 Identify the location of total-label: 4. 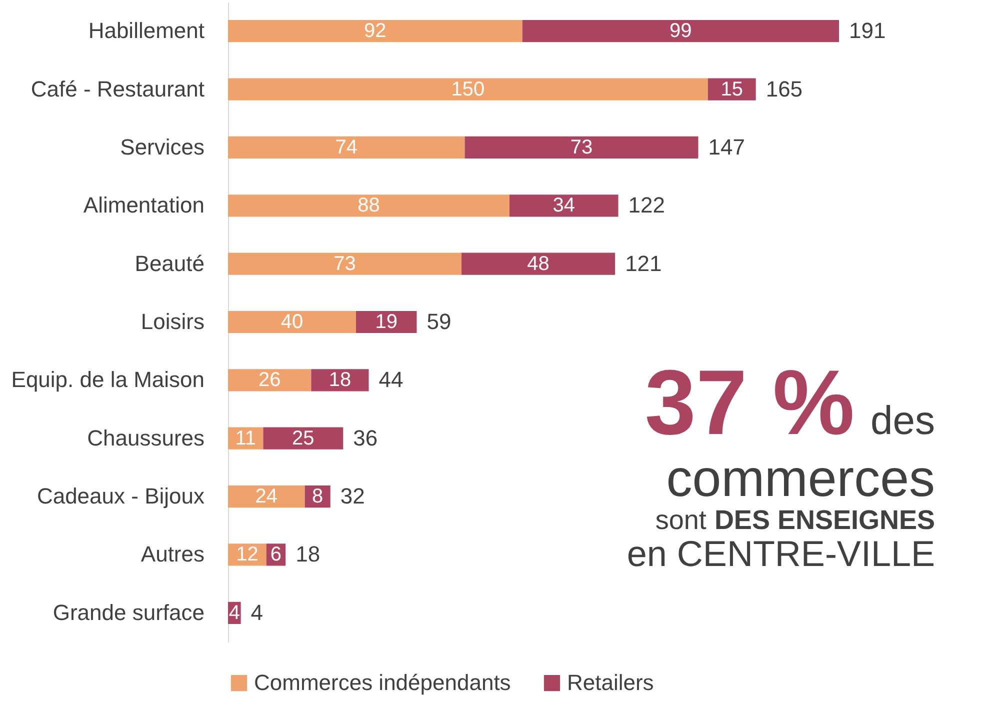
(257, 612).